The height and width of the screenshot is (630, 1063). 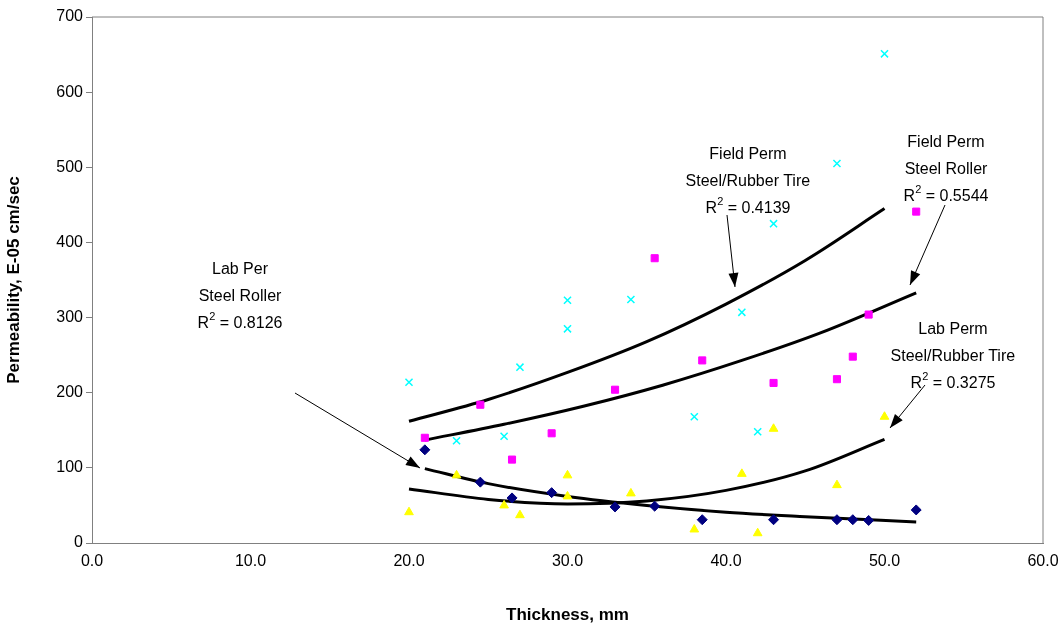 I want to click on y-tick-label: 100, so click(x=70, y=467).